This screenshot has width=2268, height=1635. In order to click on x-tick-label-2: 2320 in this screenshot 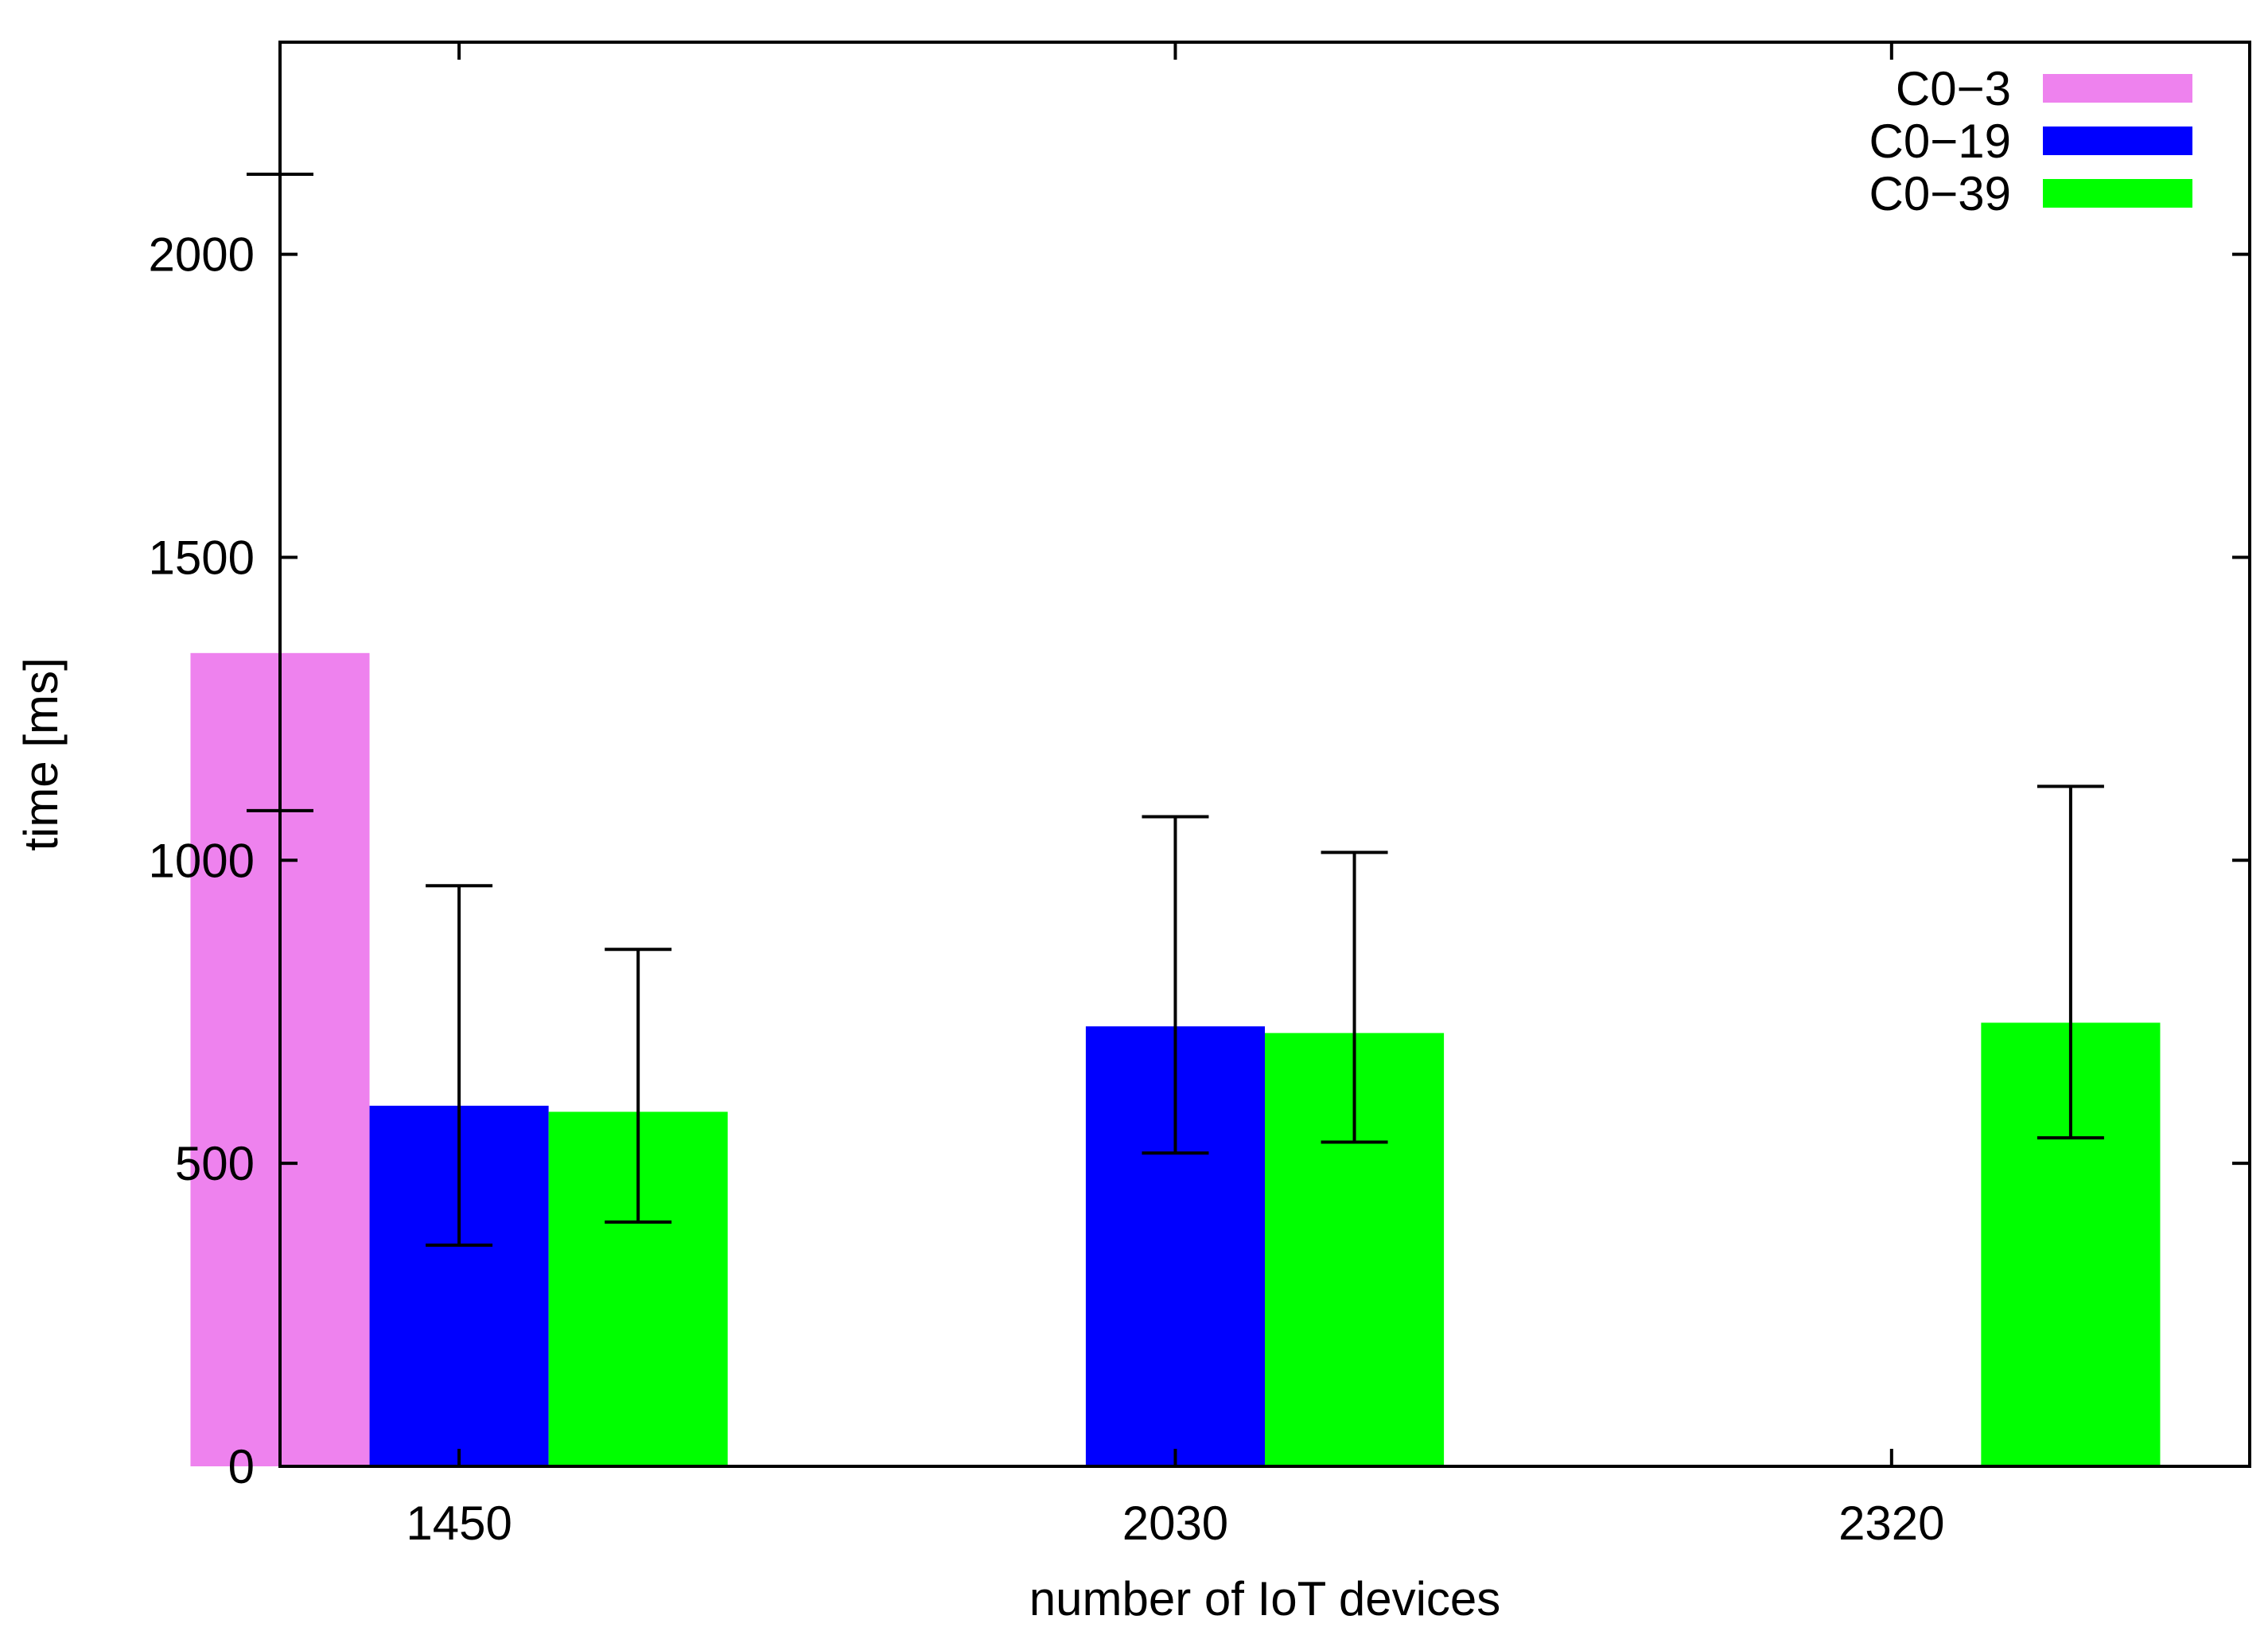, I will do `click(1891, 1523)`.